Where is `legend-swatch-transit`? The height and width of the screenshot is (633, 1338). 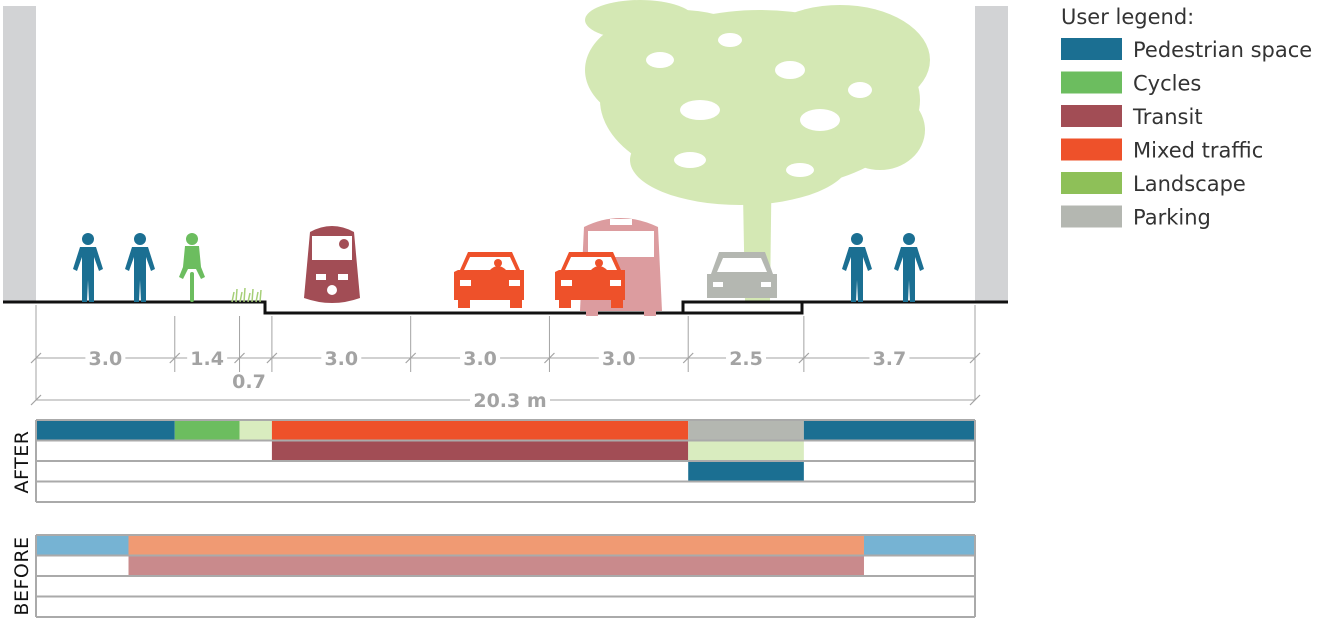
legend-swatch-transit is located at coordinates (1091, 116).